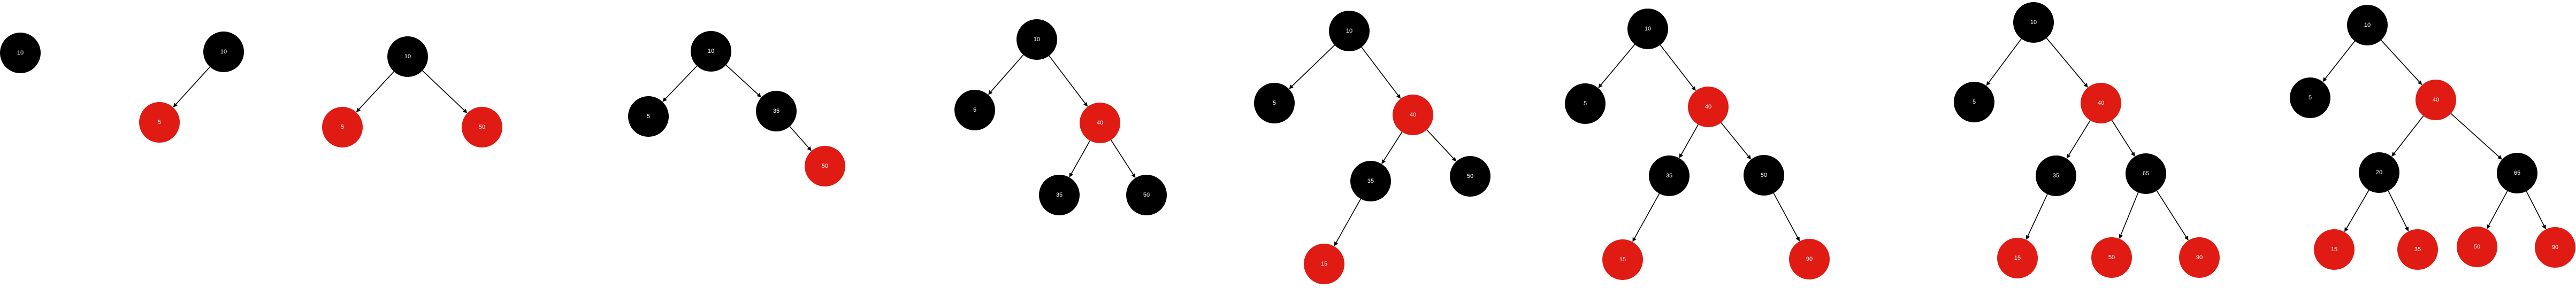  What do you see at coordinates (736, 108) in the screenshot?
I see `tree-step-4: 10 5 35 50` at bounding box center [736, 108].